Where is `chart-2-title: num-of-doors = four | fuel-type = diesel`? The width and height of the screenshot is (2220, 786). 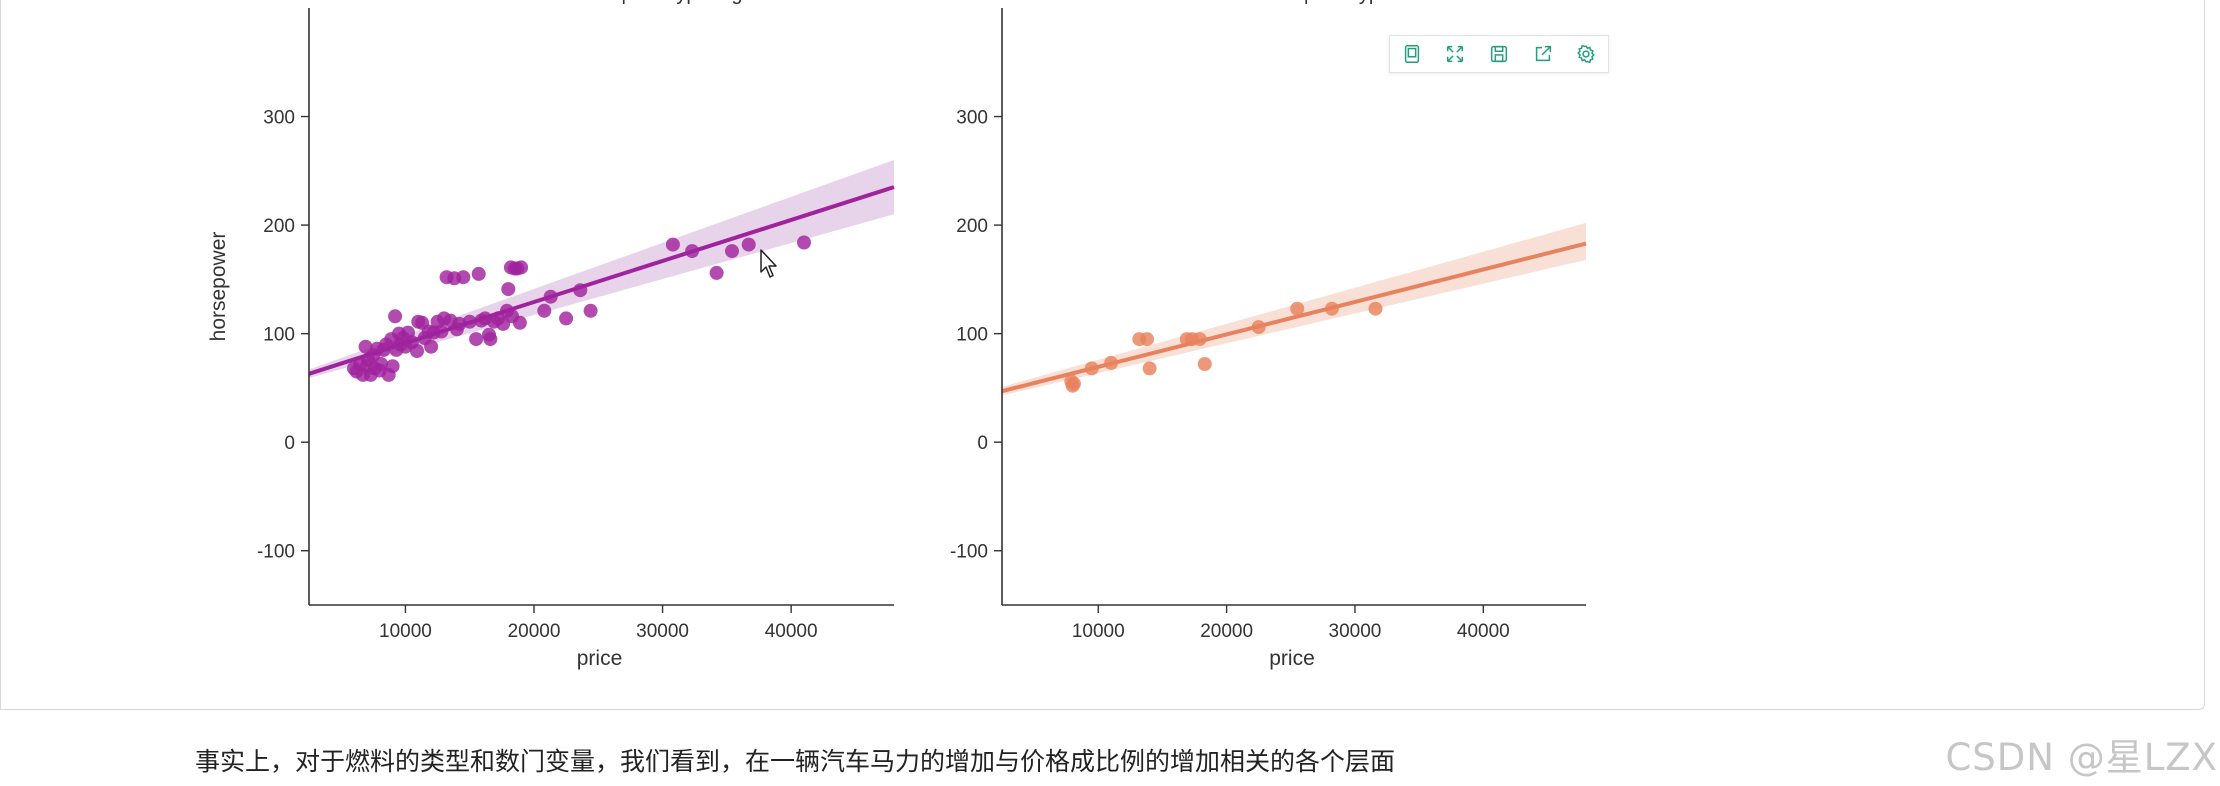 chart-2-title: num-of-doors = four | fuel-type = diesel is located at coordinates (1294, 2).